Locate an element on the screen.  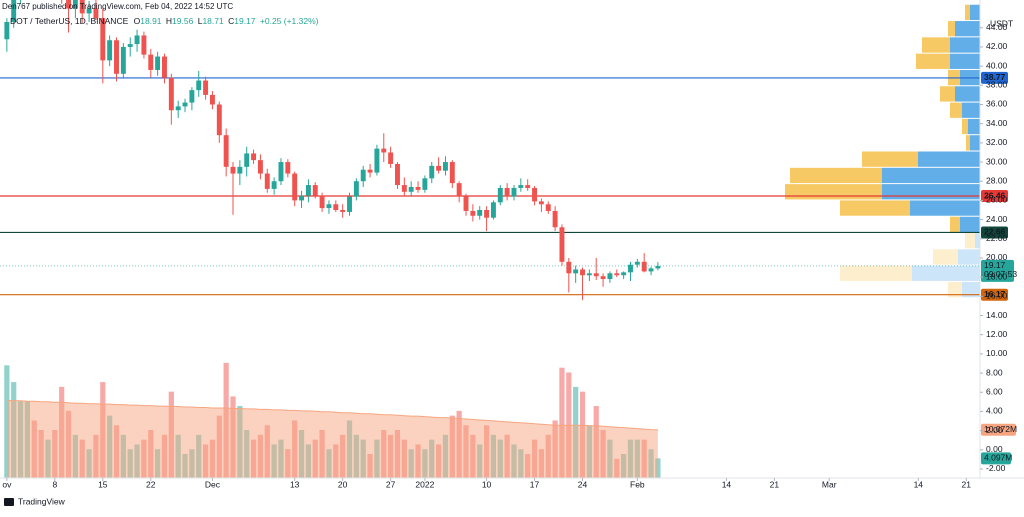
x-tick-label: Dec is located at coordinates (213, 484).